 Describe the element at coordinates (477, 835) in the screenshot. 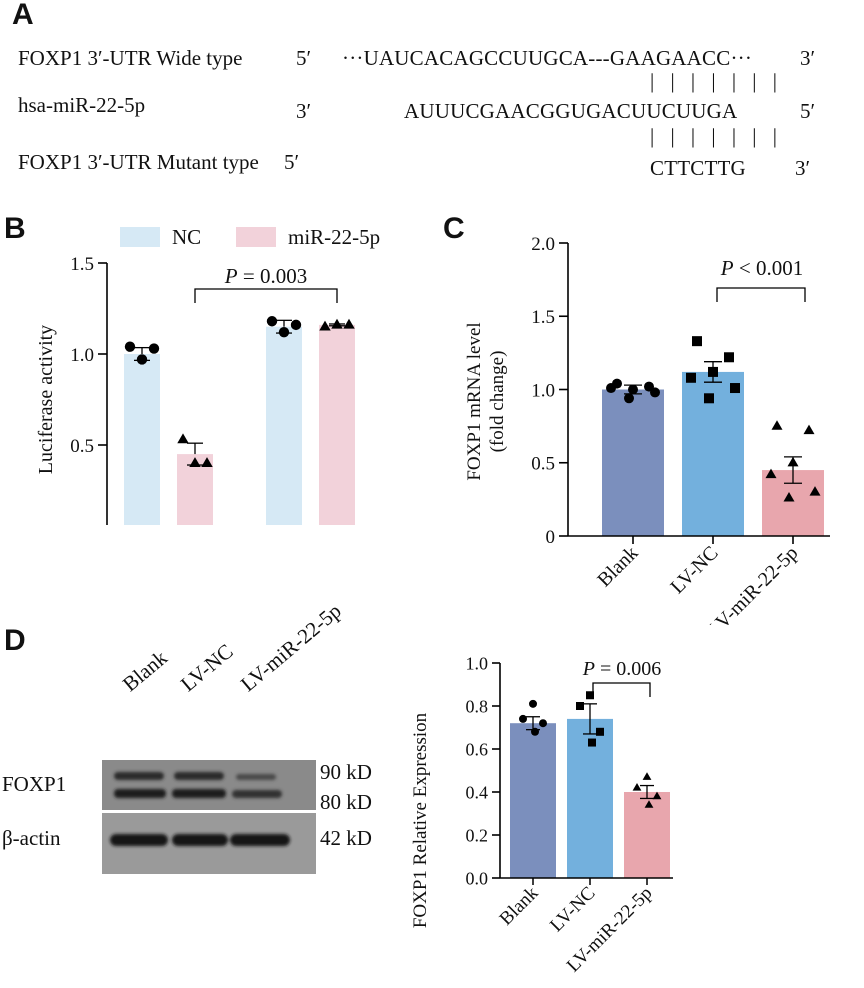

I see `y-tick-label: 0.2` at that location.